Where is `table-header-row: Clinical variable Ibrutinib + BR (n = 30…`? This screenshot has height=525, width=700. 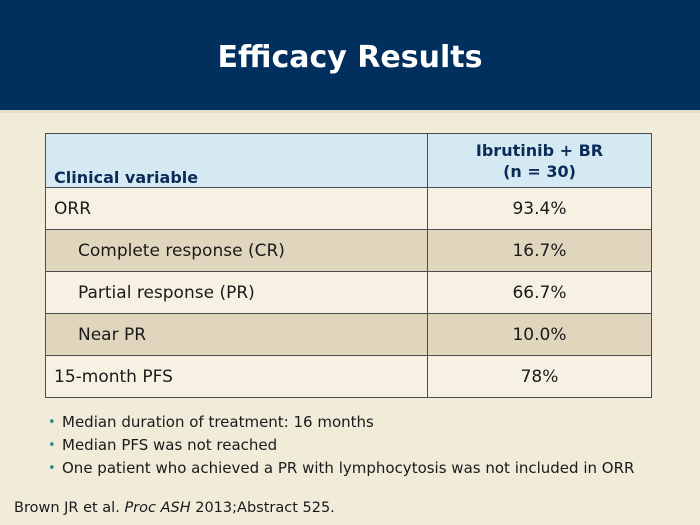
table-header-row: Clinical variable Ibrutinib + BR (n = 30… is located at coordinates (348, 160).